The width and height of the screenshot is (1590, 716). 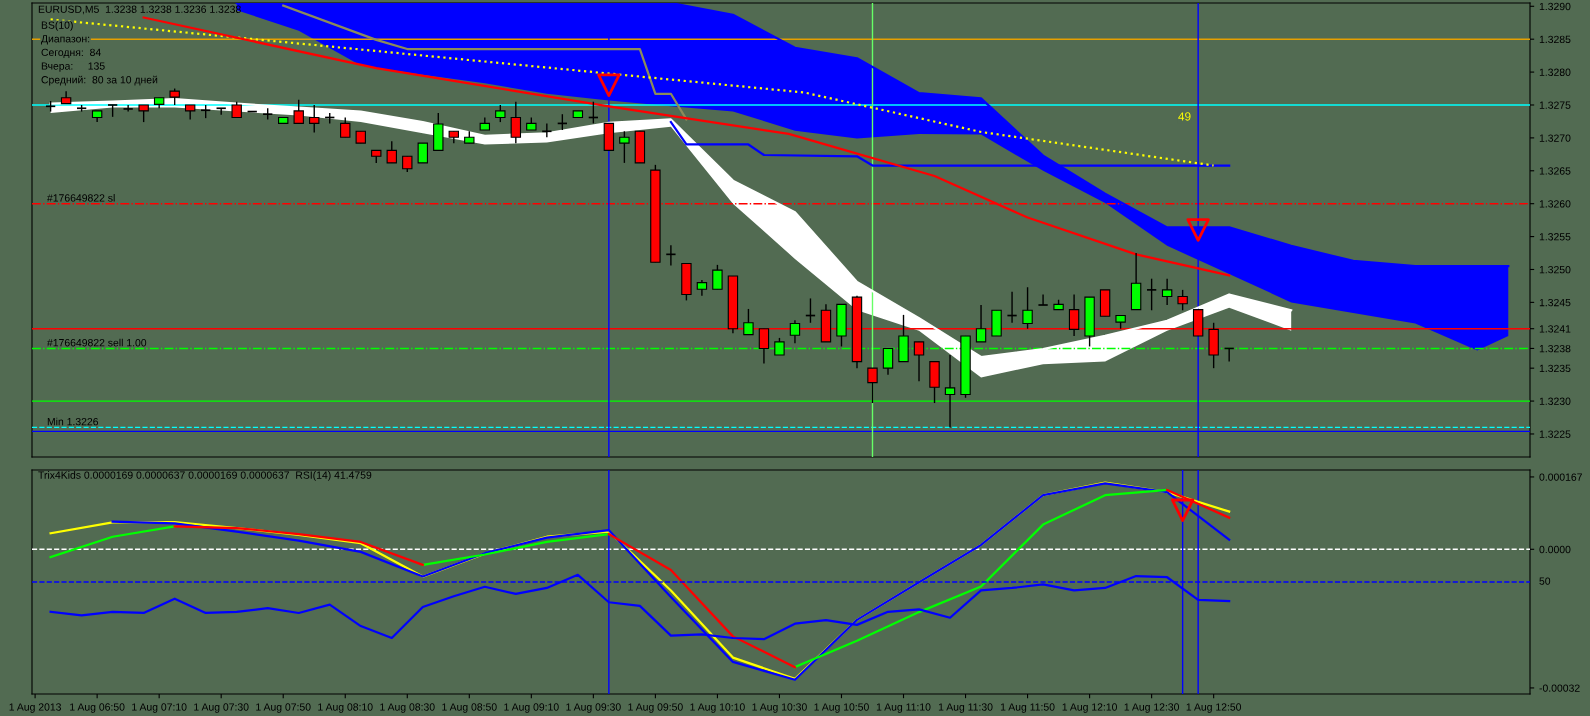 What do you see at coordinates (1555, 171) in the screenshot?
I see `y-tick-label: 1.3265` at bounding box center [1555, 171].